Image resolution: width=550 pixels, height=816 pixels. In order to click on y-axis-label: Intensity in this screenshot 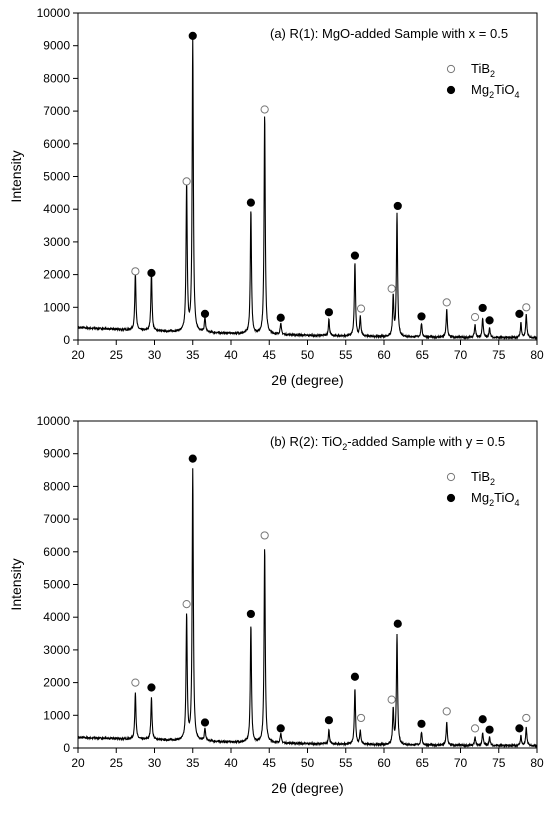, I will do `click(16, 176)`.